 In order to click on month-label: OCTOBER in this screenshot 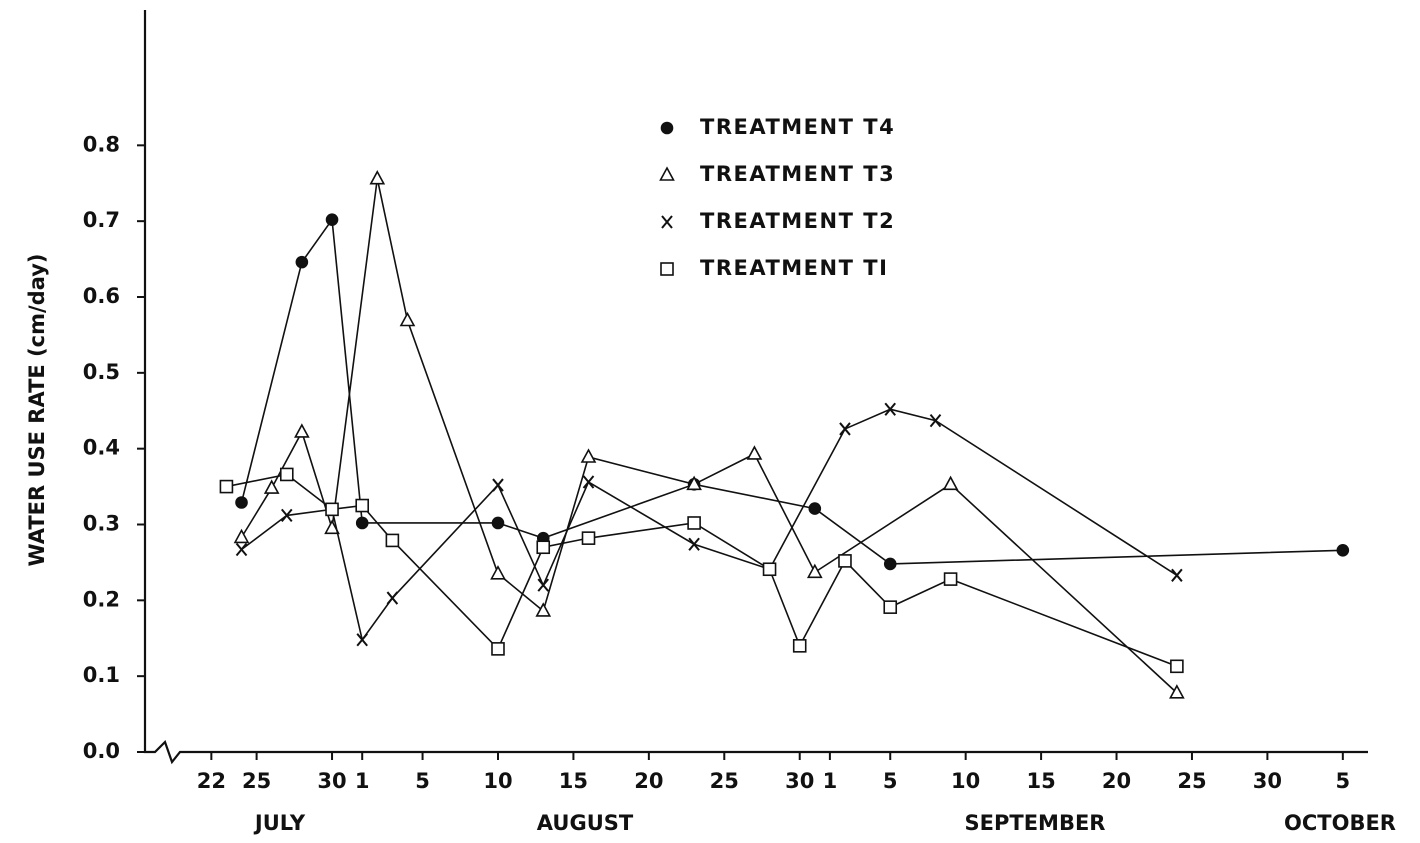, I will do `click(1340, 823)`.